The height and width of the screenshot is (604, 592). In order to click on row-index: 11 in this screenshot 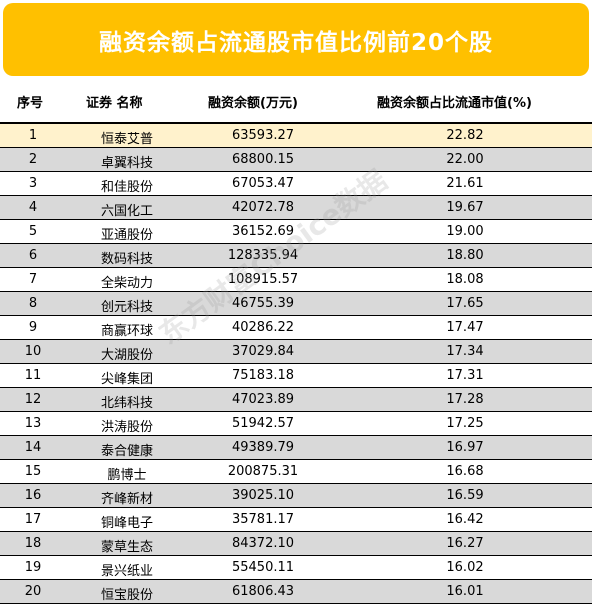, I will do `click(33, 375)`.